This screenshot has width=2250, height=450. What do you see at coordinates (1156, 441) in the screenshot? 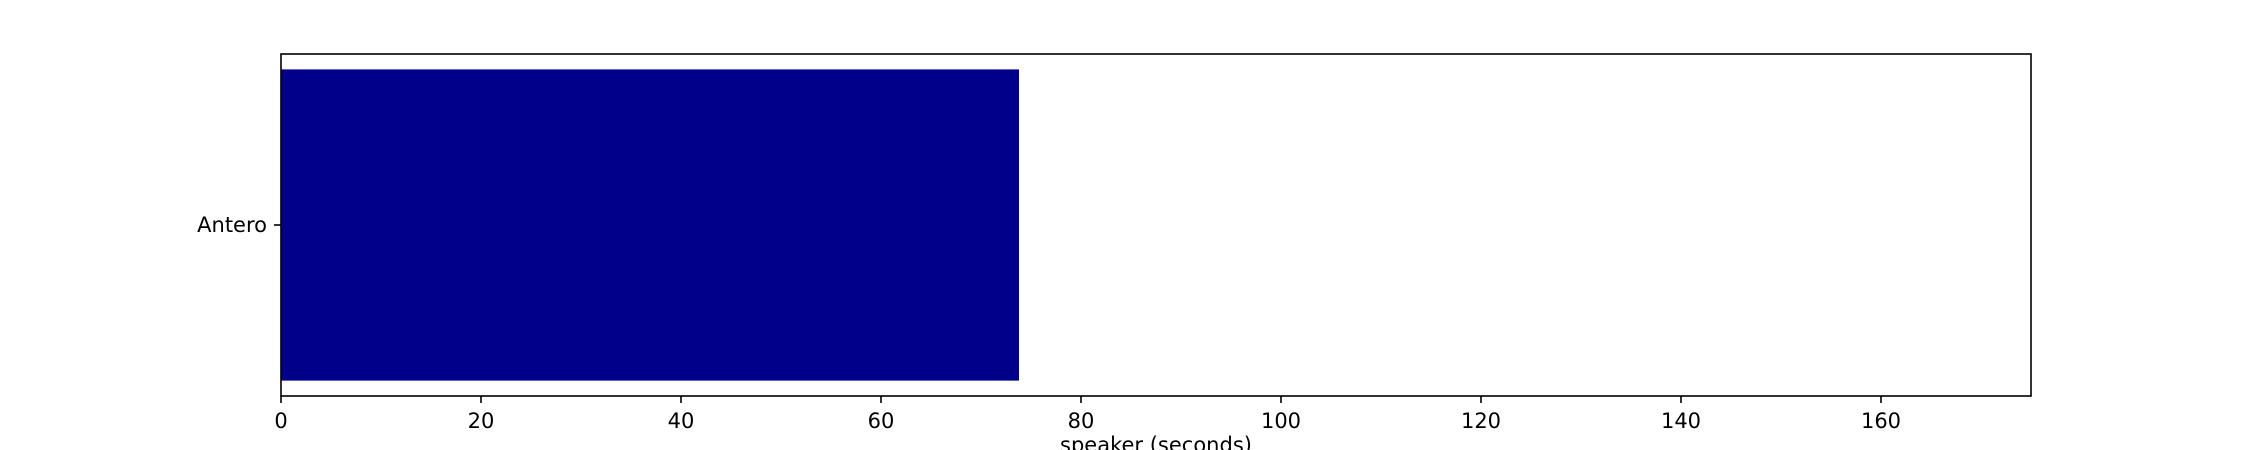
I see `x-axis-label: speaker (seconds)` at bounding box center [1156, 441].